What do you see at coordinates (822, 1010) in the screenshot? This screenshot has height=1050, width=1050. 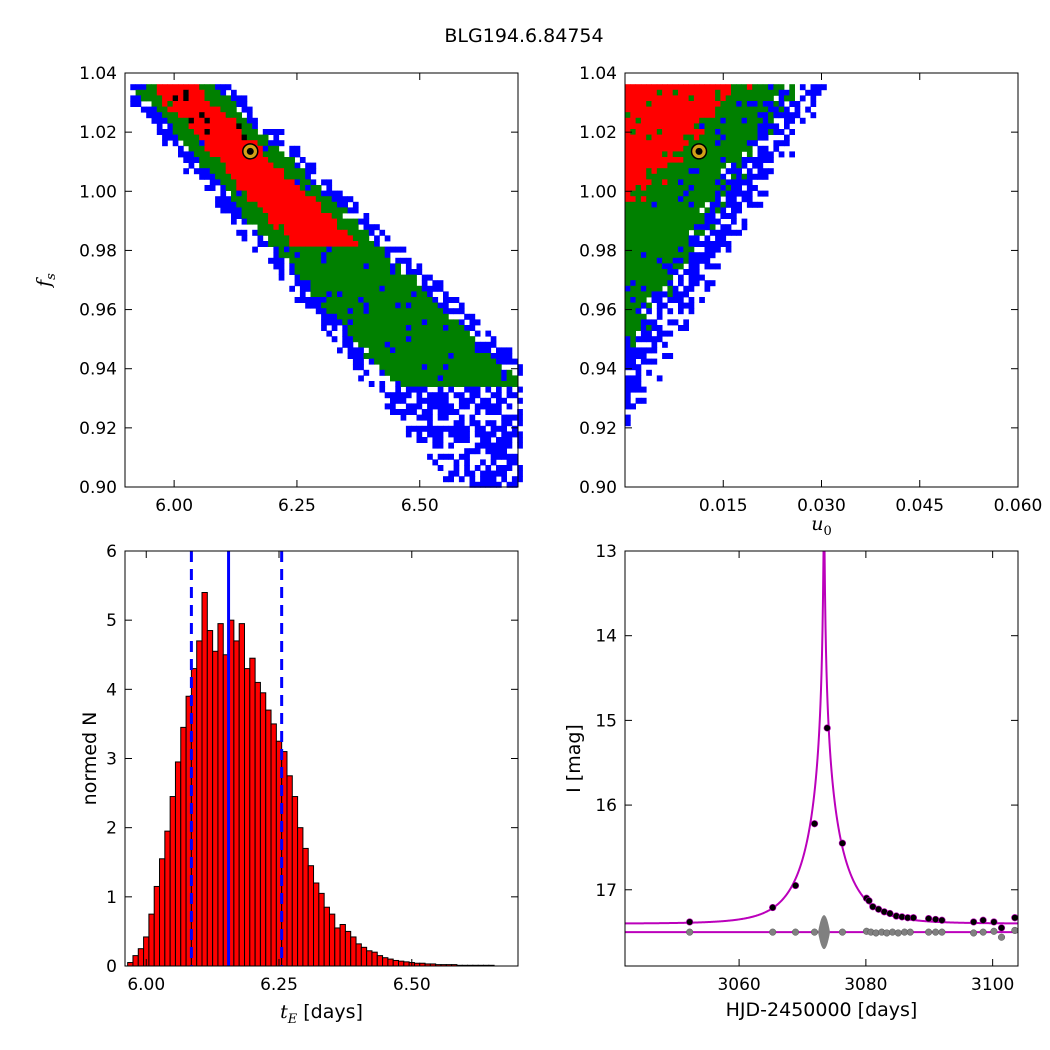 I see `x-axis-label: HJD-2450000 [days]` at bounding box center [822, 1010].